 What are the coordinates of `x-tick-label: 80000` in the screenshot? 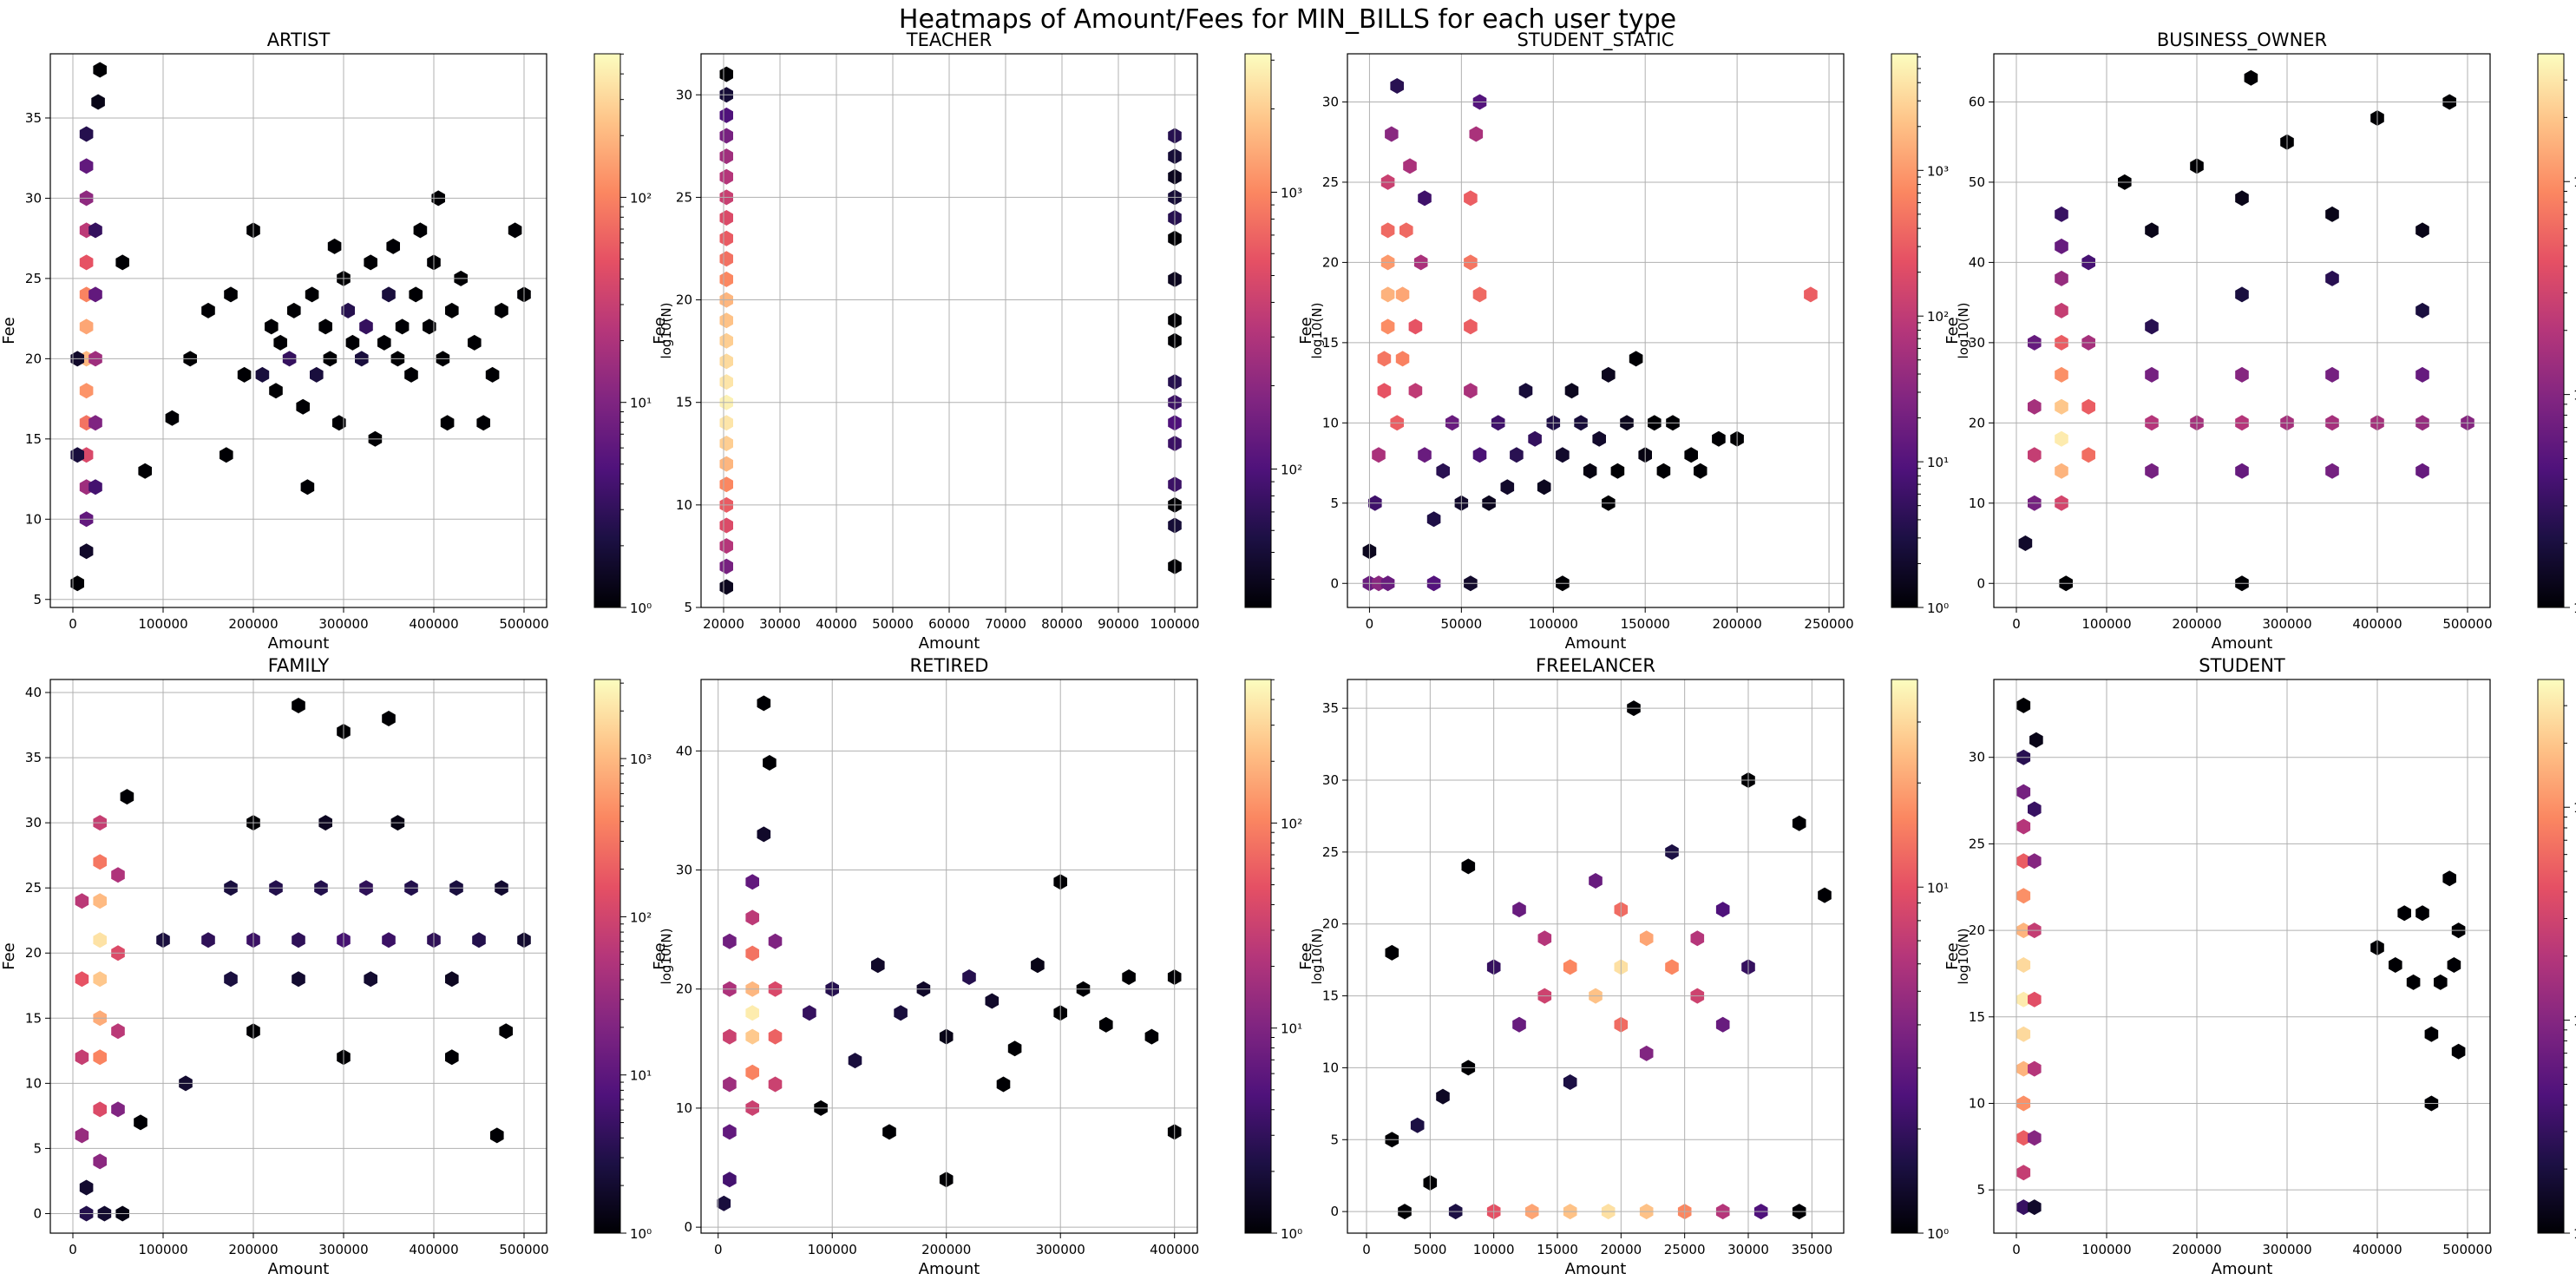 It's located at (1062, 624).